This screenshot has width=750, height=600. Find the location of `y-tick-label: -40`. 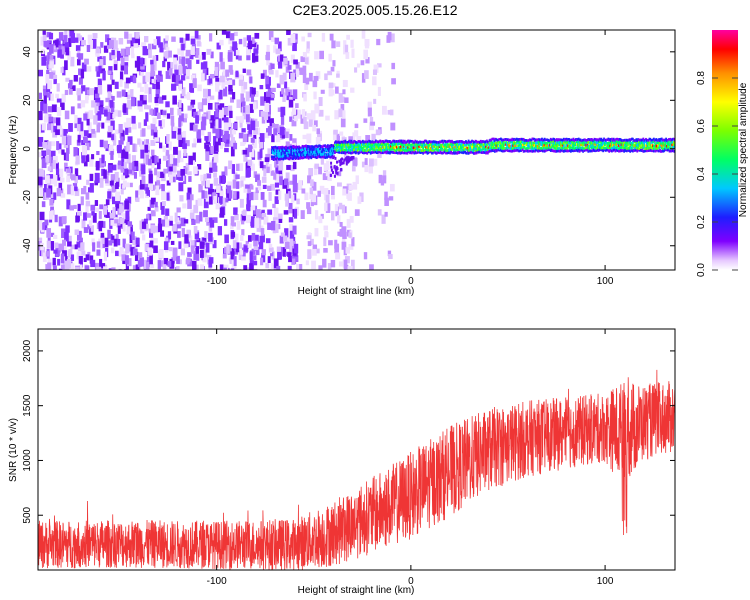

y-tick-label: -40 is located at coordinates (27, 245).